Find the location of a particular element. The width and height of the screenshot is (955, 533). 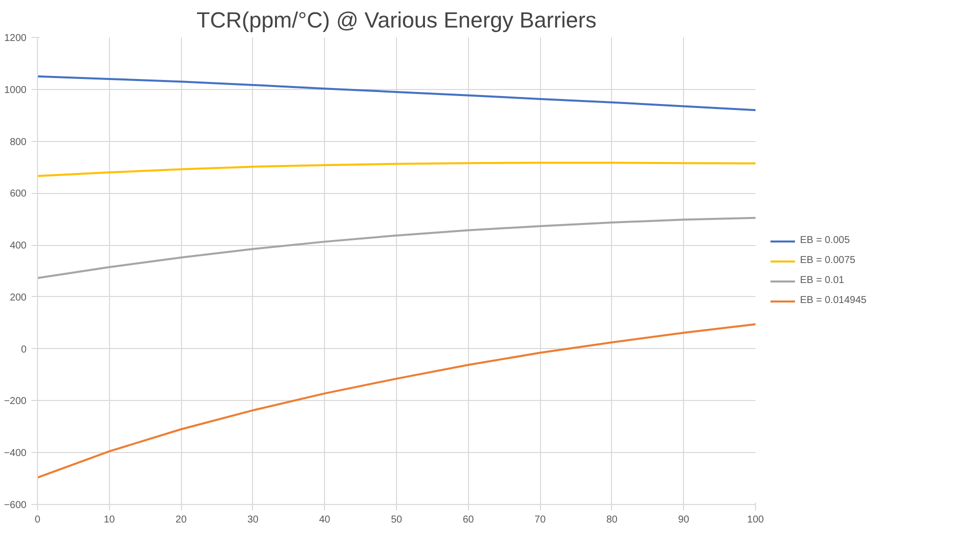

y-tick-label: 0 is located at coordinates (23, 350).